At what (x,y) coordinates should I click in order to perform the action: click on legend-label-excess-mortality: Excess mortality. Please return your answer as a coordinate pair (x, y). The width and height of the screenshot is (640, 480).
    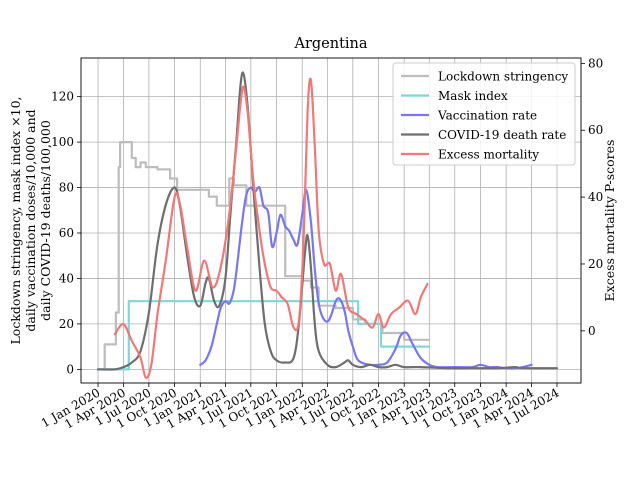
    Looking at the image, I should click on (488, 155).